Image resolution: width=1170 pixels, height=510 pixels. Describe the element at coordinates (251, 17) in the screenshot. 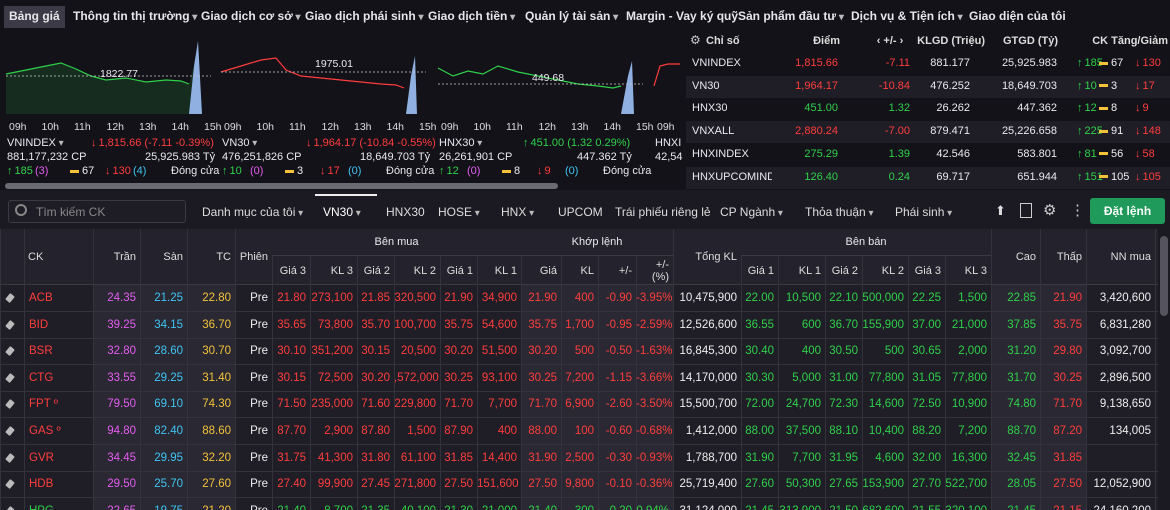

I see `nav-item: Giao dịch cơ sở` at that location.